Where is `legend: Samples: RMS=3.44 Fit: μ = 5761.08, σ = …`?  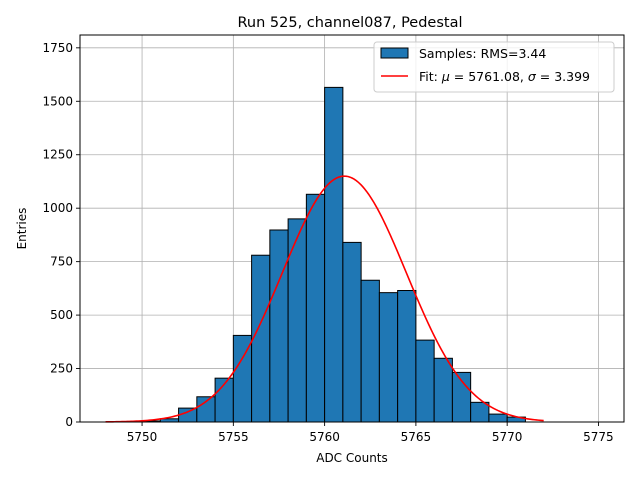
legend: Samples: RMS=3.44 Fit: μ = 5761.08, σ = … is located at coordinates (494, 67).